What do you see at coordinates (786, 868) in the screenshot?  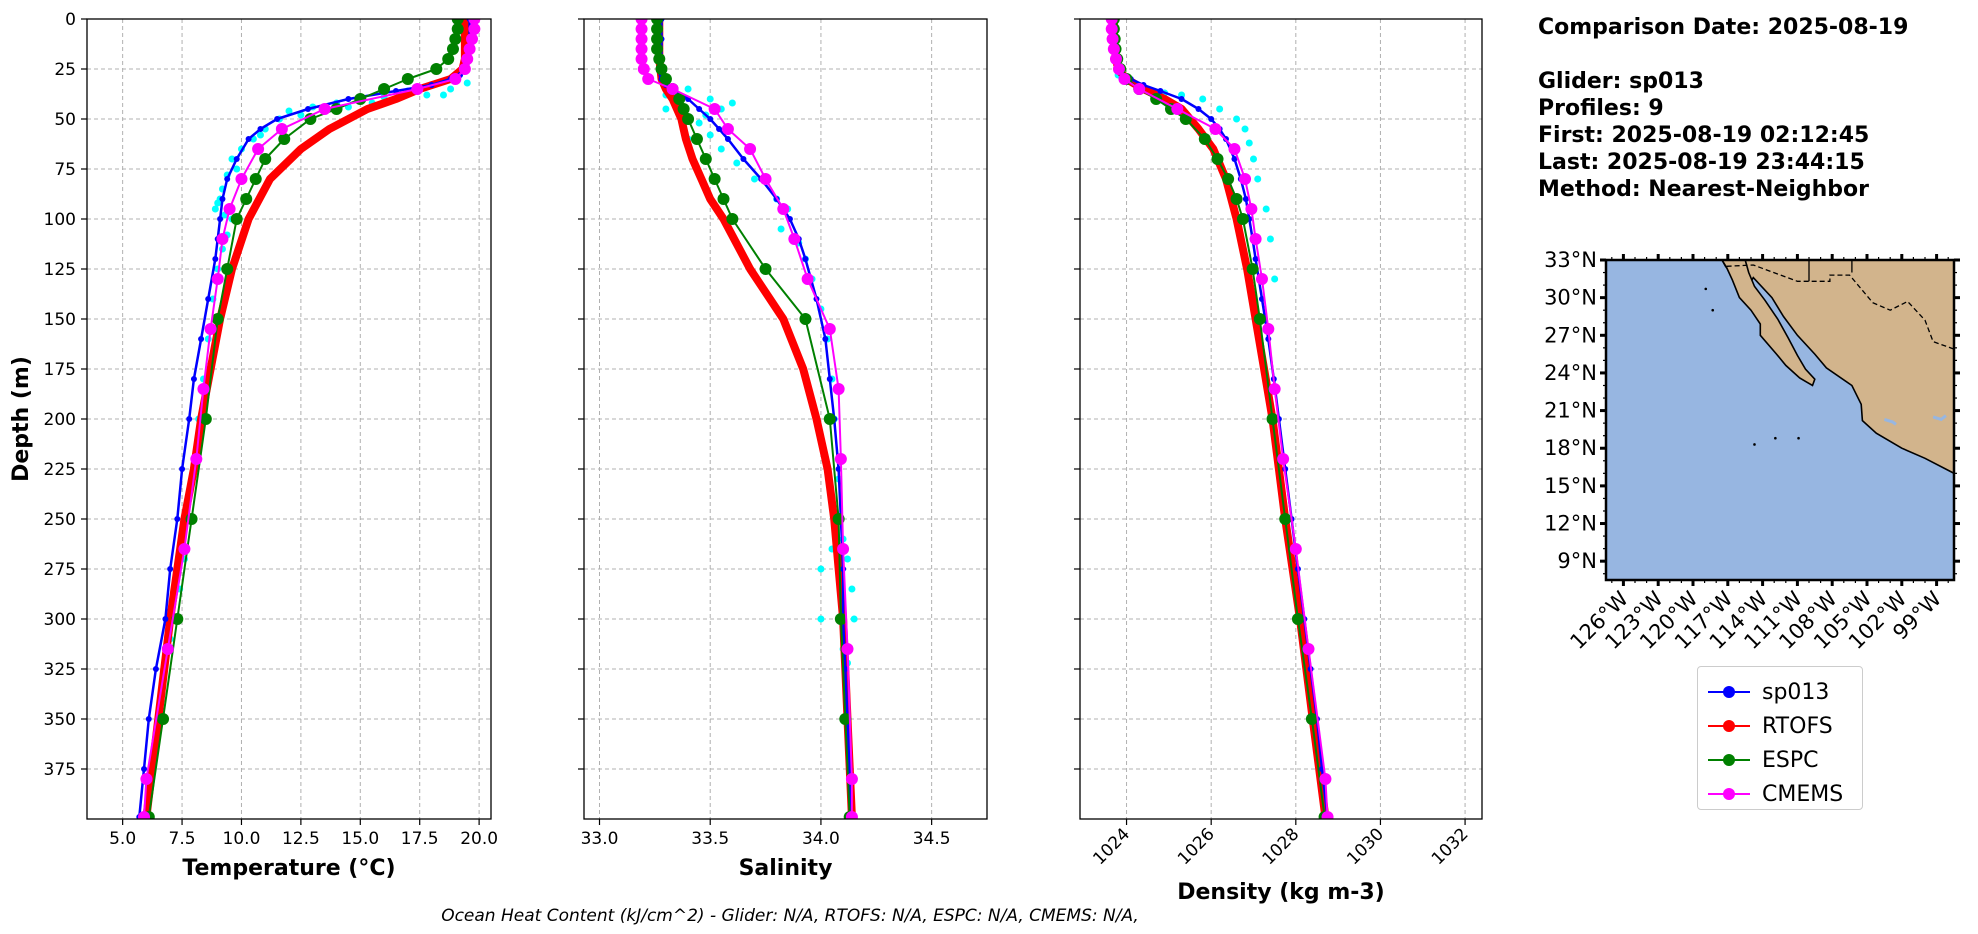 I see `x-axis-label: Salinity` at bounding box center [786, 868].